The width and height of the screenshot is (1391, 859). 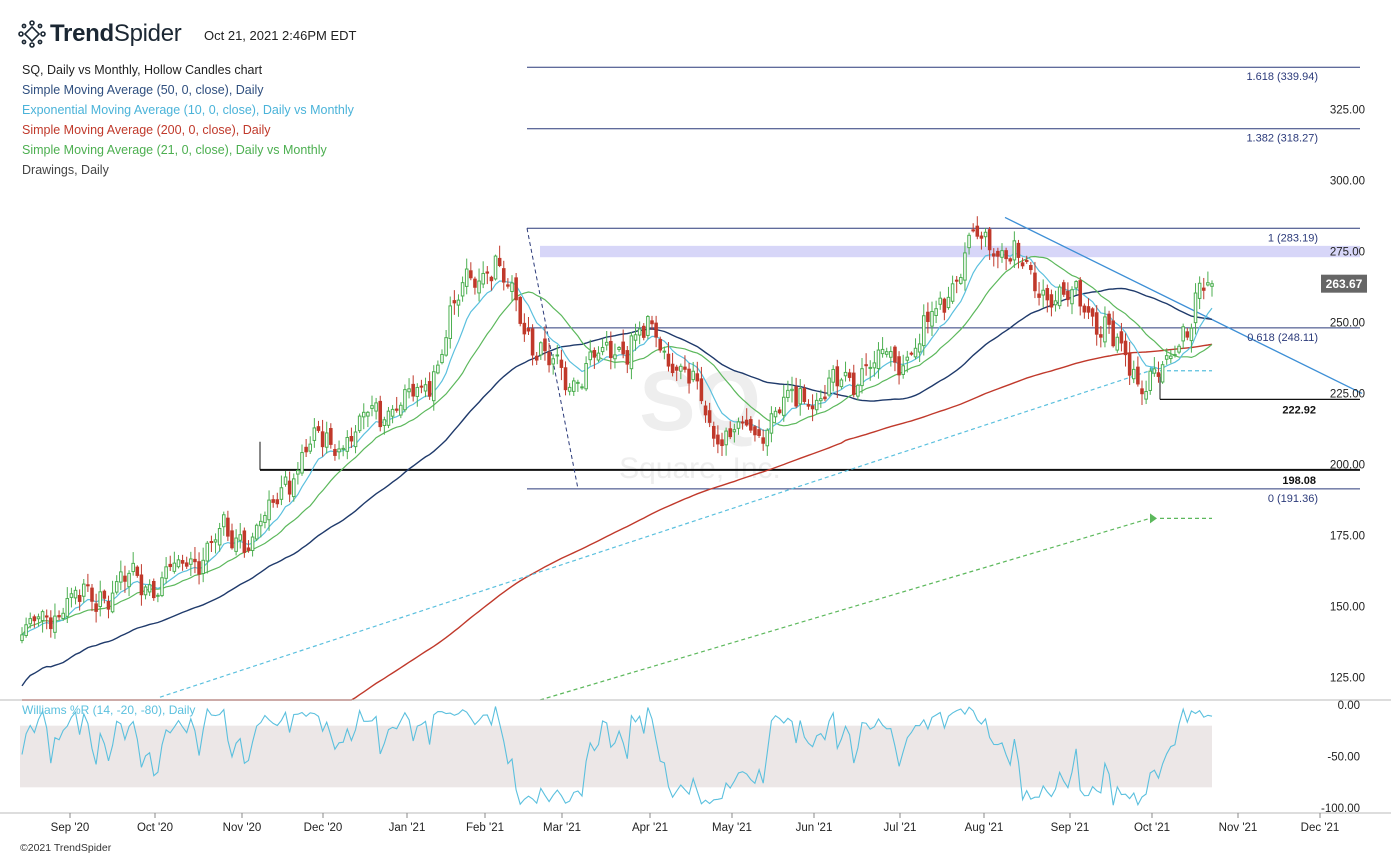 I want to click on time-tick-label: Oct '20, so click(x=155, y=828).